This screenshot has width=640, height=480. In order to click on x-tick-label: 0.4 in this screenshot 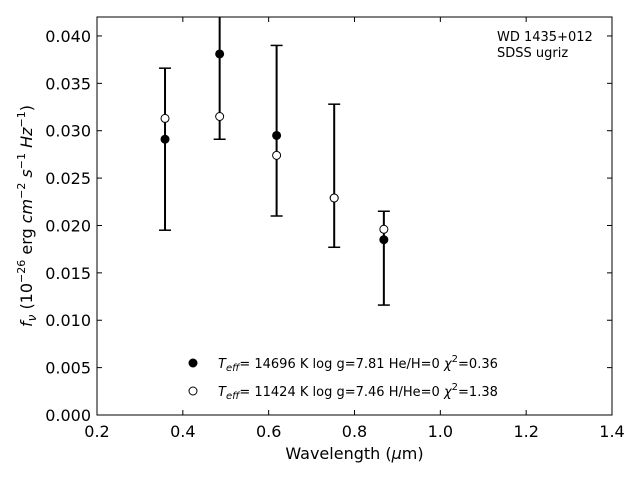, I will do `click(182, 431)`.